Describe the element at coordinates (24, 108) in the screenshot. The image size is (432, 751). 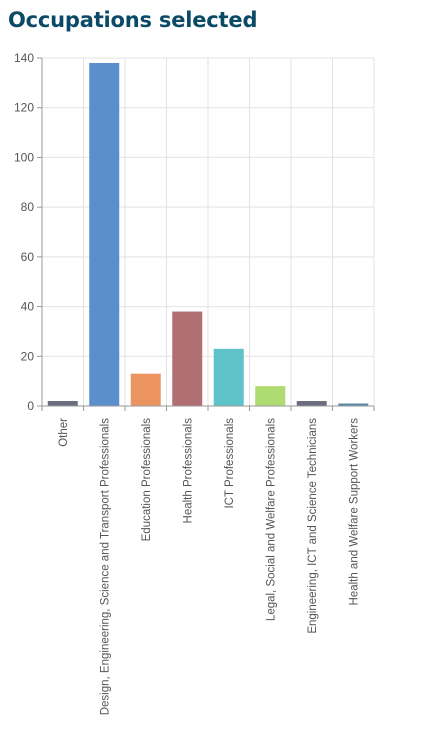
I see `y-tick-label-6: 120` at that location.